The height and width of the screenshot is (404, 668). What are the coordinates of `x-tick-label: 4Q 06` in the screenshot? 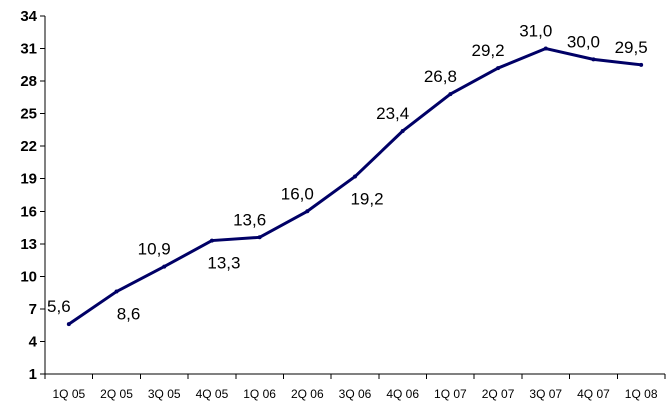 It's located at (402, 394).